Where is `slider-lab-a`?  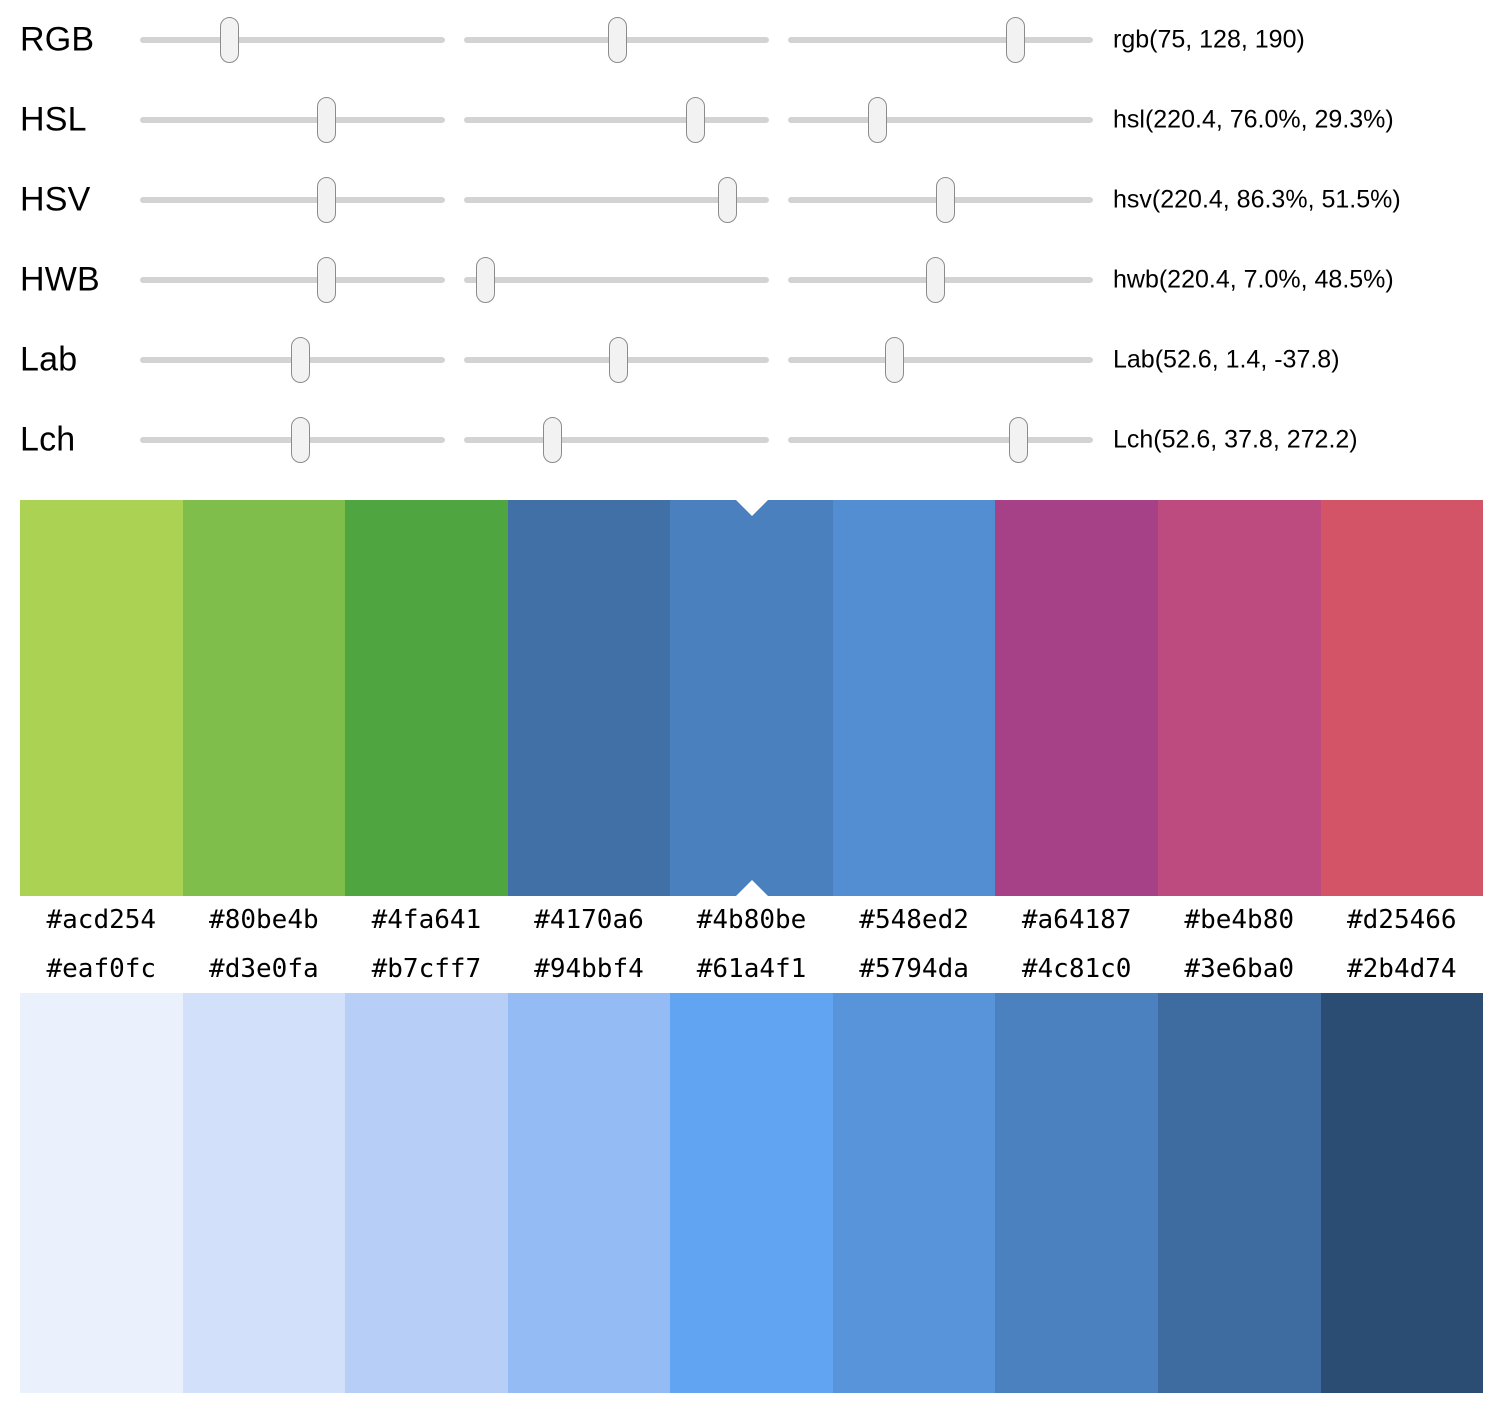 slider-lab-a is located at coordinates (616, 360).